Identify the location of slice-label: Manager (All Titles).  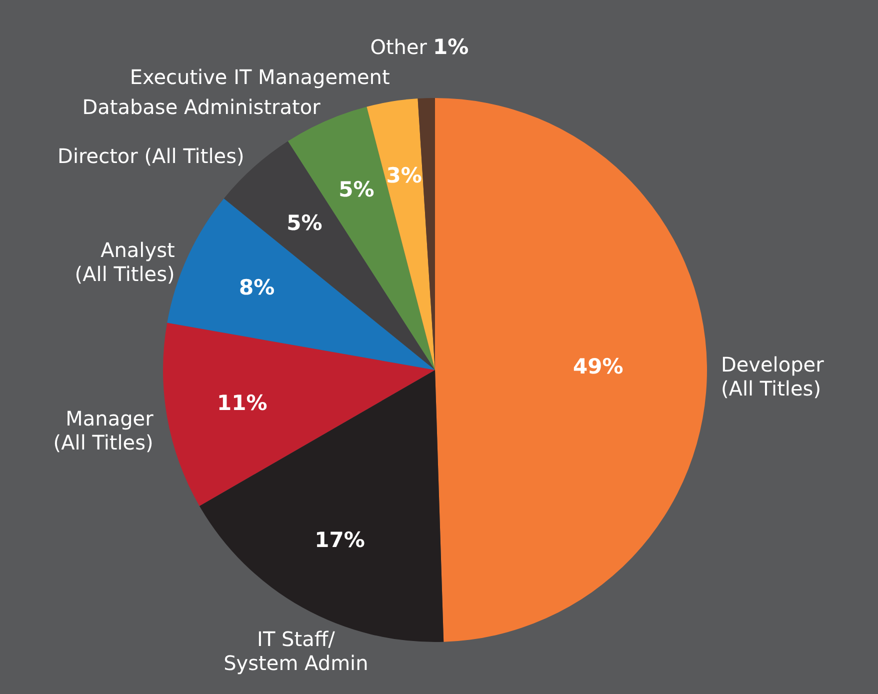
(103, 430).